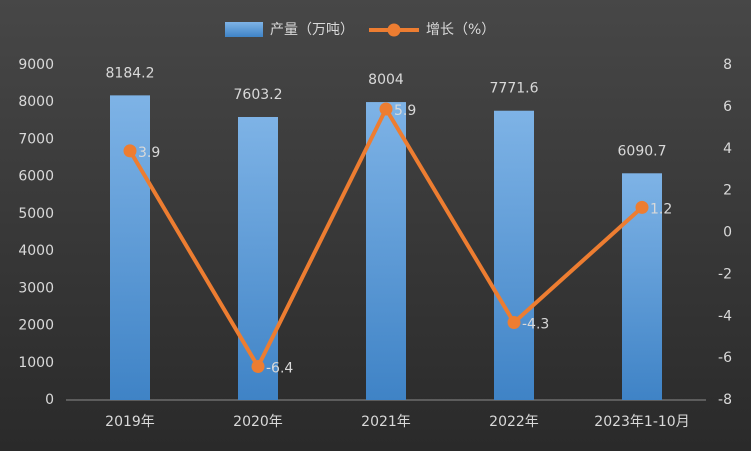 The height and width of the screenshot is (451, 751). I want to click on y-tick-label: 1000, so click(36, 363).